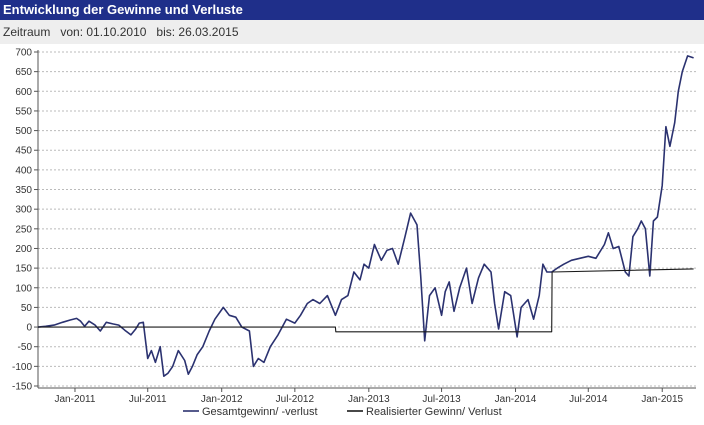 The width and height of the screenshot is (704, 425). I want to click on range-to: bis: 26.03.2015, so click(197, 32).